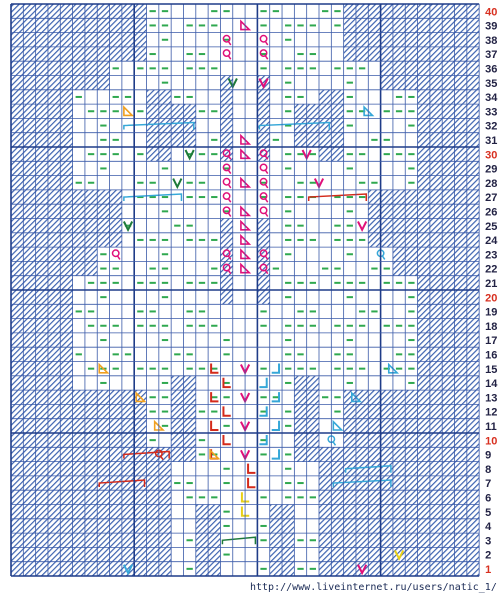 The height and width of the screenshot is (598, 503). I want to click on row-number-label: 4, so click(488, 527).